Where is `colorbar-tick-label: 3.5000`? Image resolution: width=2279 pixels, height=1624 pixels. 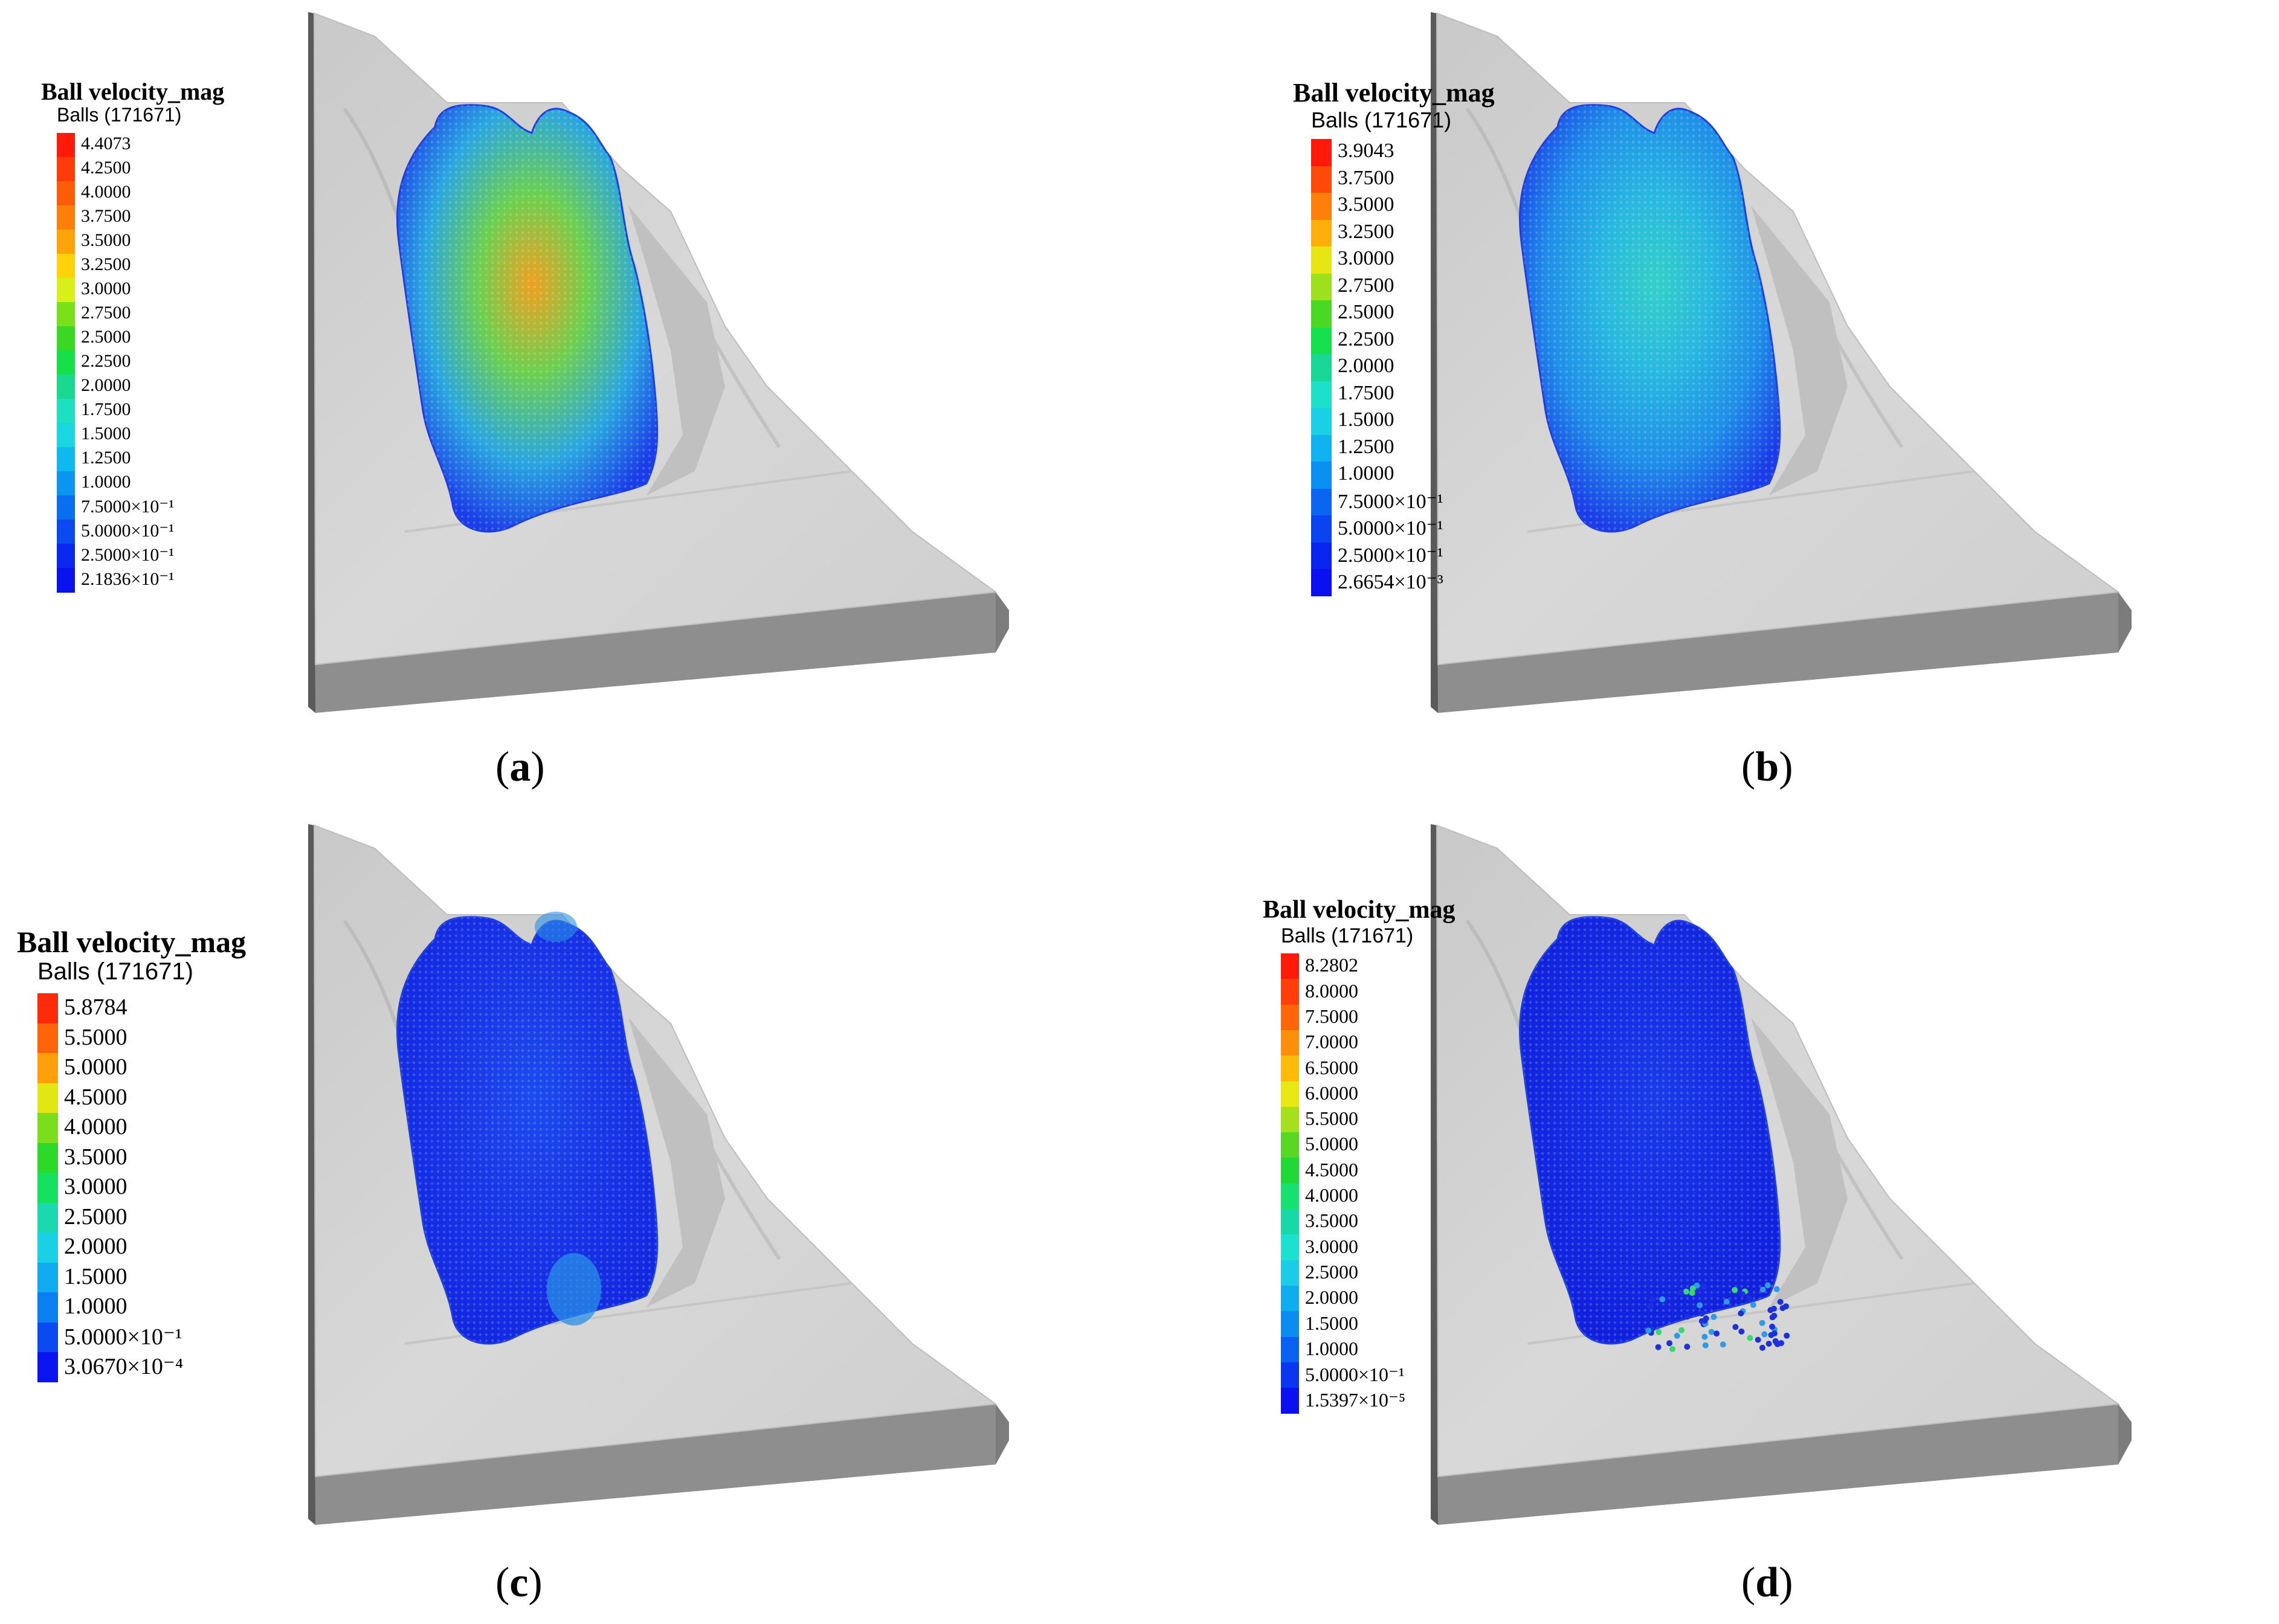
colorbar-tick-label: 3.5000 is located at coordinates (1331, 1221).